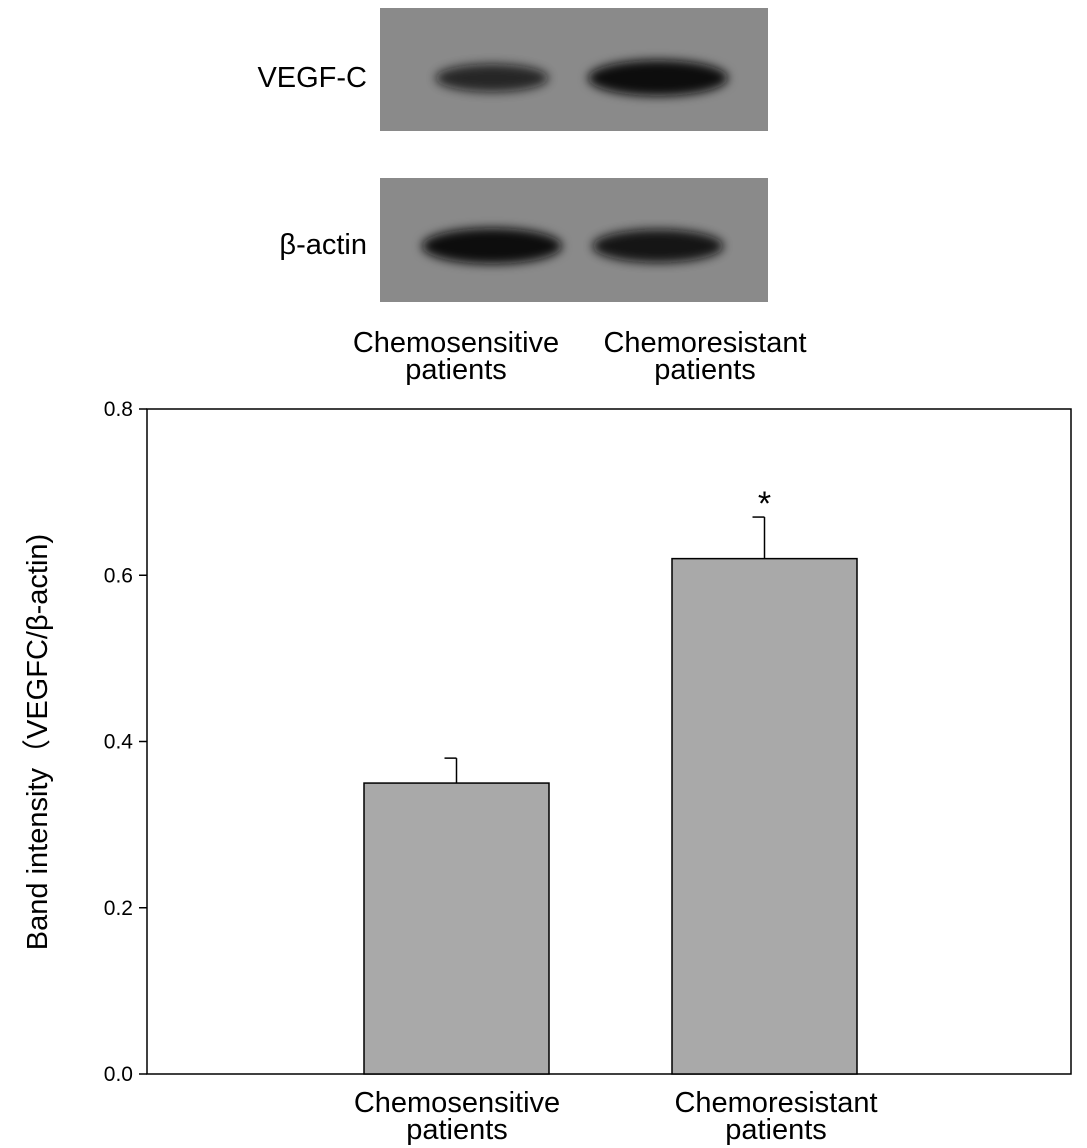 Image resolution: width=1087 pixels, height=1148 pixels. I want to click on significance-marker-1: *, so click(764, 504).